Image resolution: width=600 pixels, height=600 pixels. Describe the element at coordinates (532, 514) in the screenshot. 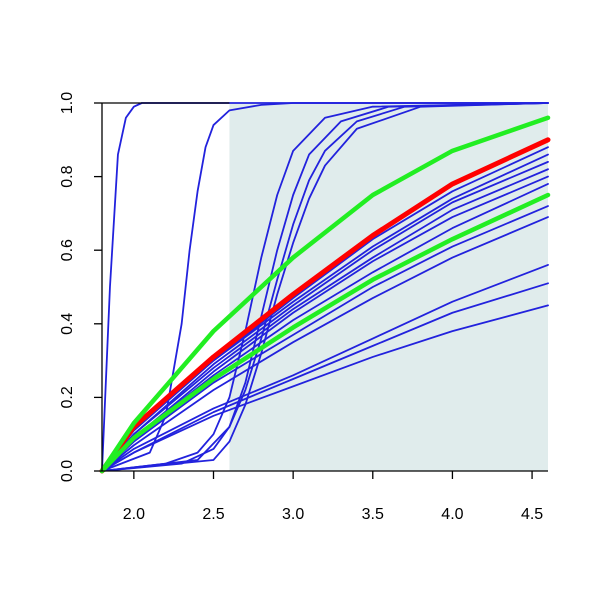

I see `x-tick-label: 4.5` at that location.